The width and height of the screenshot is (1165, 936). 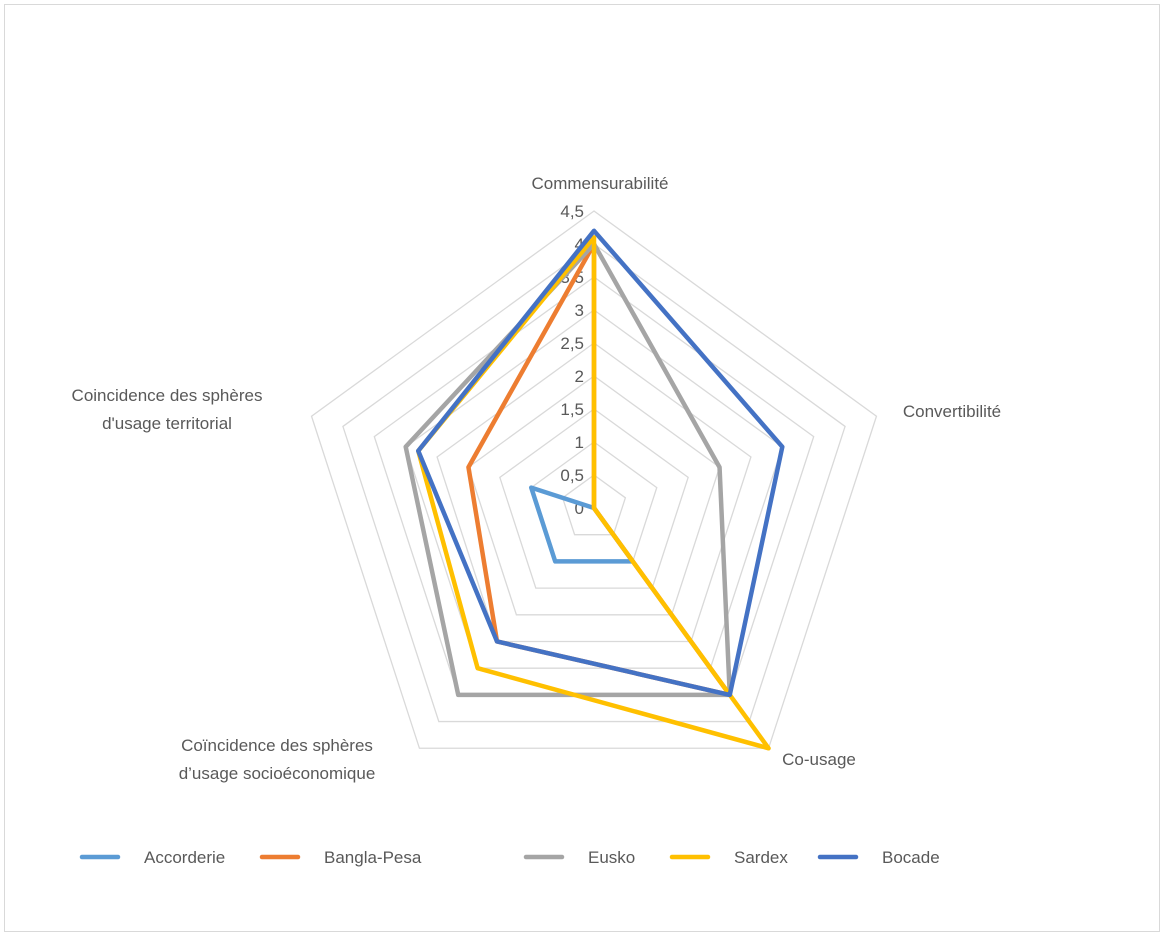 I want to click on series-line-bangla-pesa, so click(x=599, y=469).